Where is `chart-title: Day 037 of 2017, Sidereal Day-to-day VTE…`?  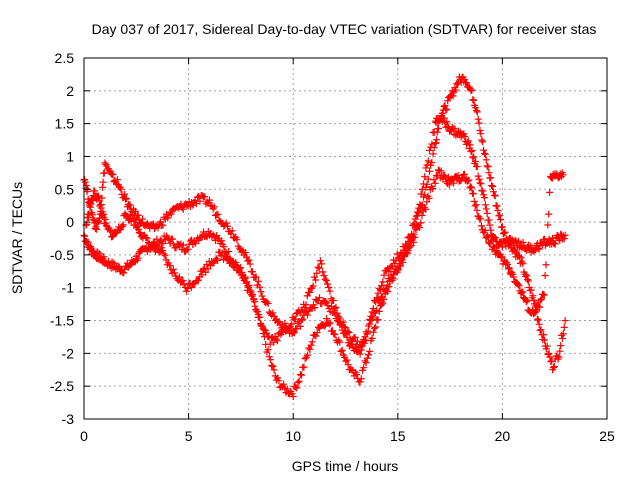
chart-title: Day 037 of 2017, Sidereal Day-to-day VTE… is located at coordinates (344, 29).